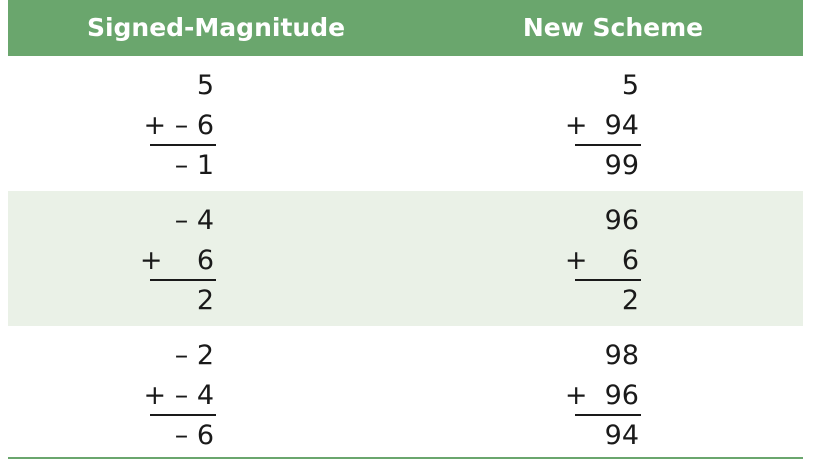 The height and width of the screenshot is (461, 817). Describe the element at coordinates (178, 395) in the screenshot. I see `second-operand: + – 4` at that location.